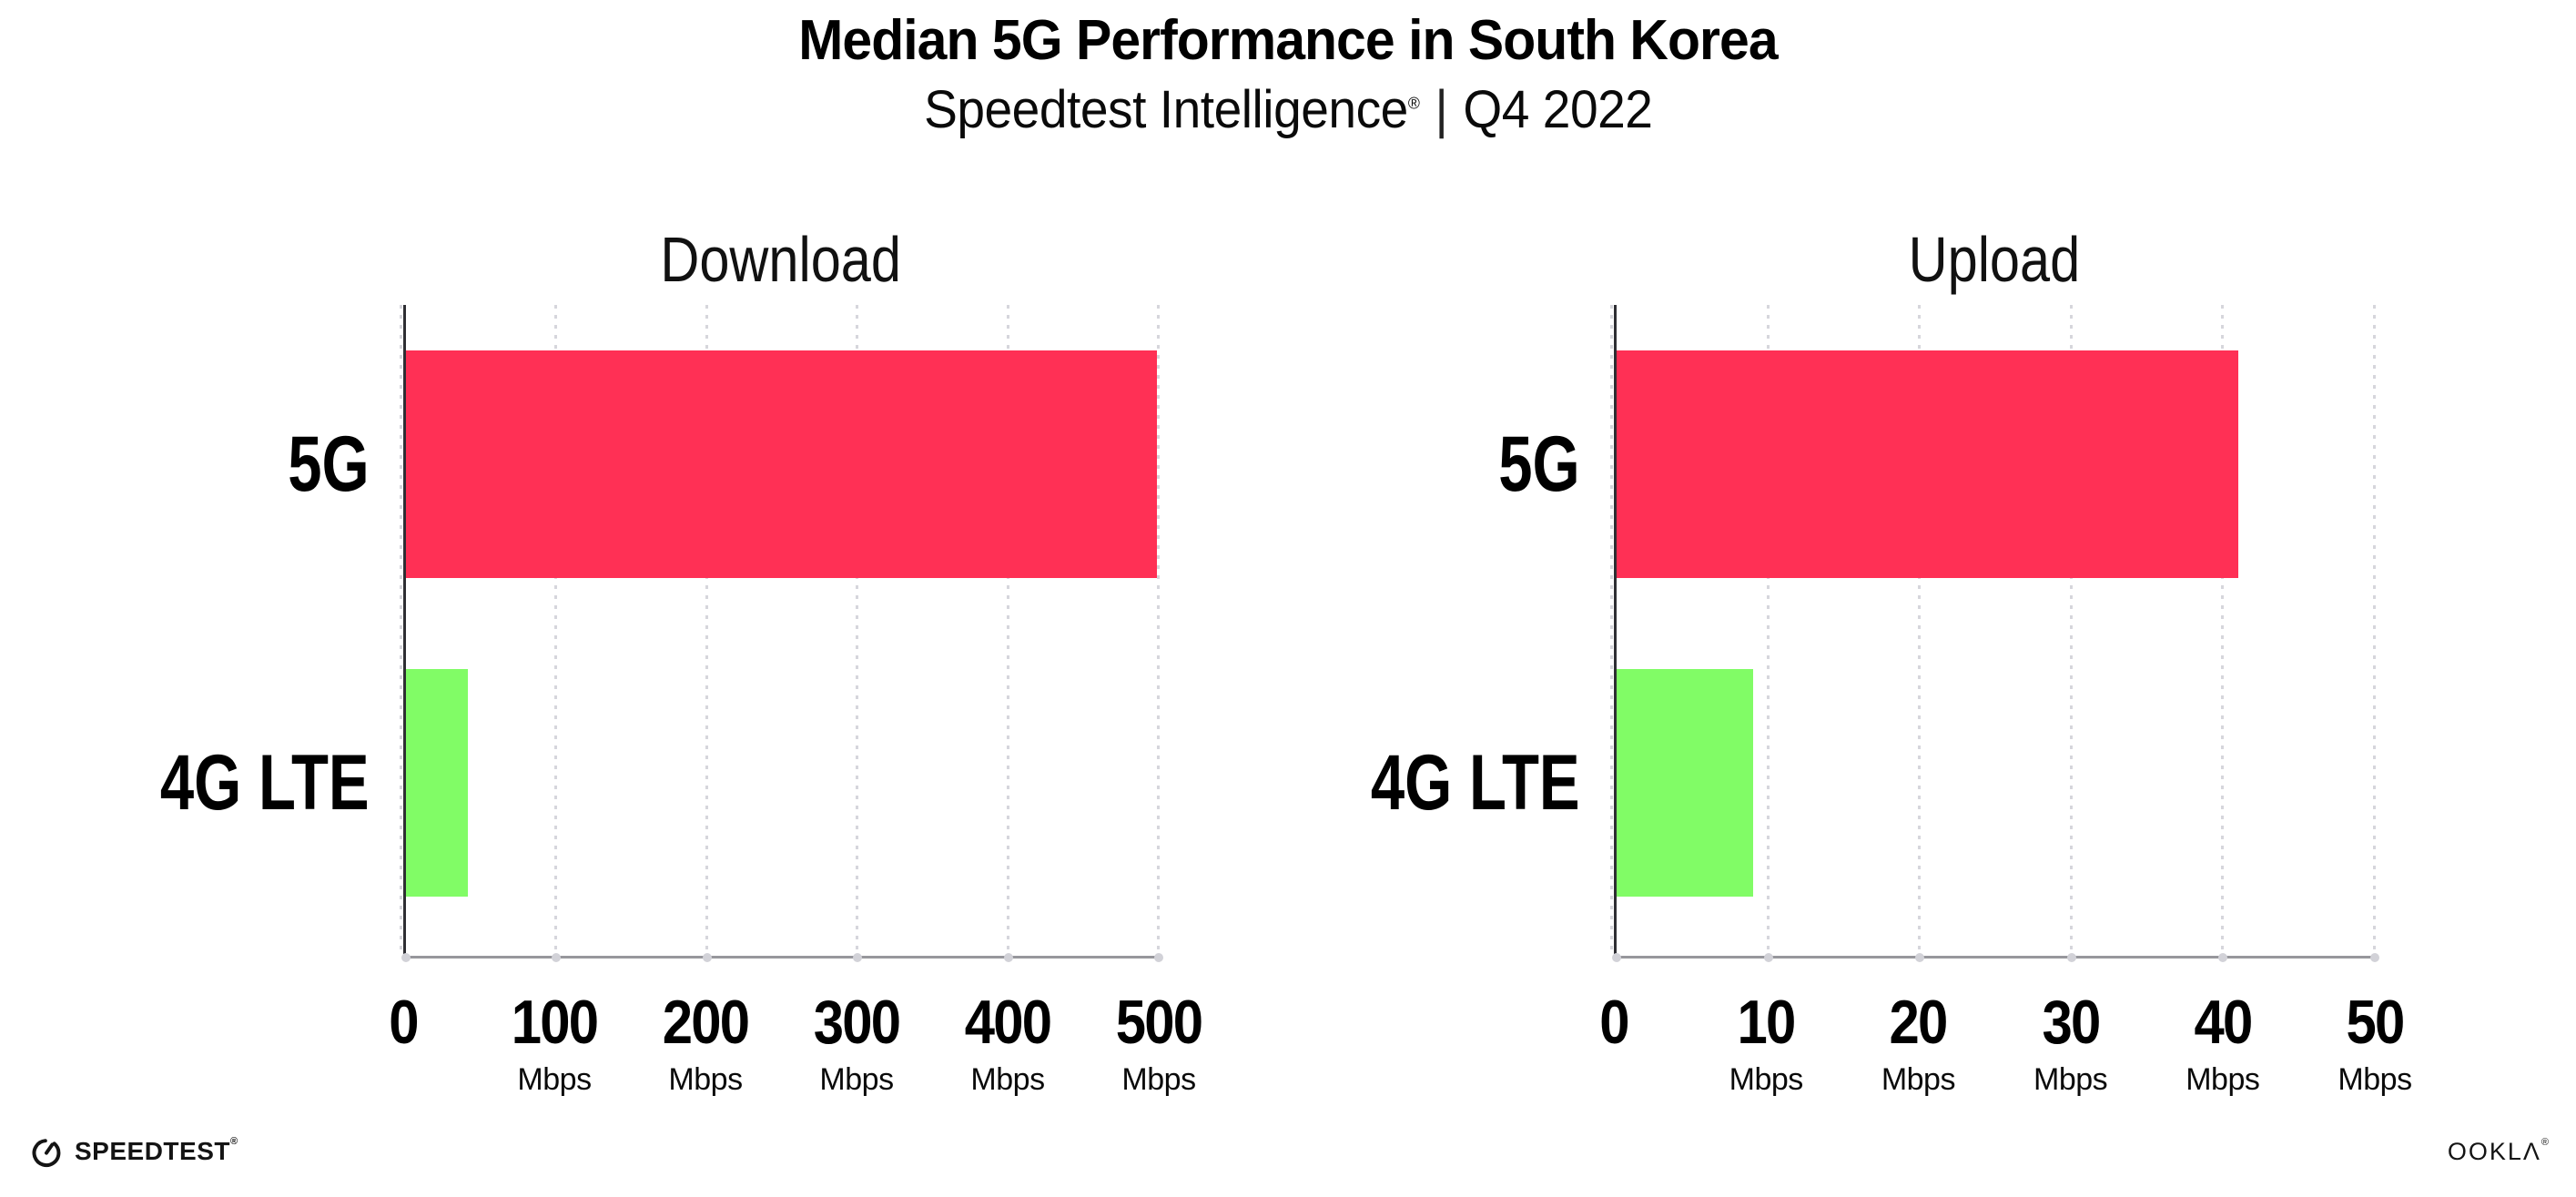 The width and height of the screenshot is (2576, 1197). I want to click on speedtest-registered-mark-icon: ®, so click(233, 1141).